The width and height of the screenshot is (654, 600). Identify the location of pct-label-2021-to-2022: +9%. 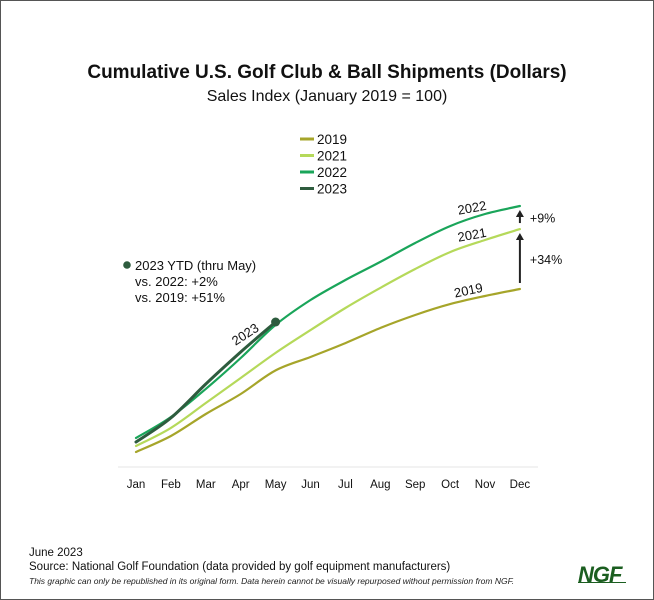
(542, 219).